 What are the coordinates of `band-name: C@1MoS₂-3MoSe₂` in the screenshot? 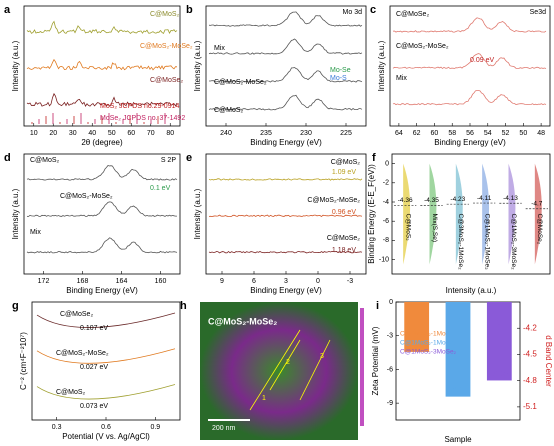 It's located at (513, 242).